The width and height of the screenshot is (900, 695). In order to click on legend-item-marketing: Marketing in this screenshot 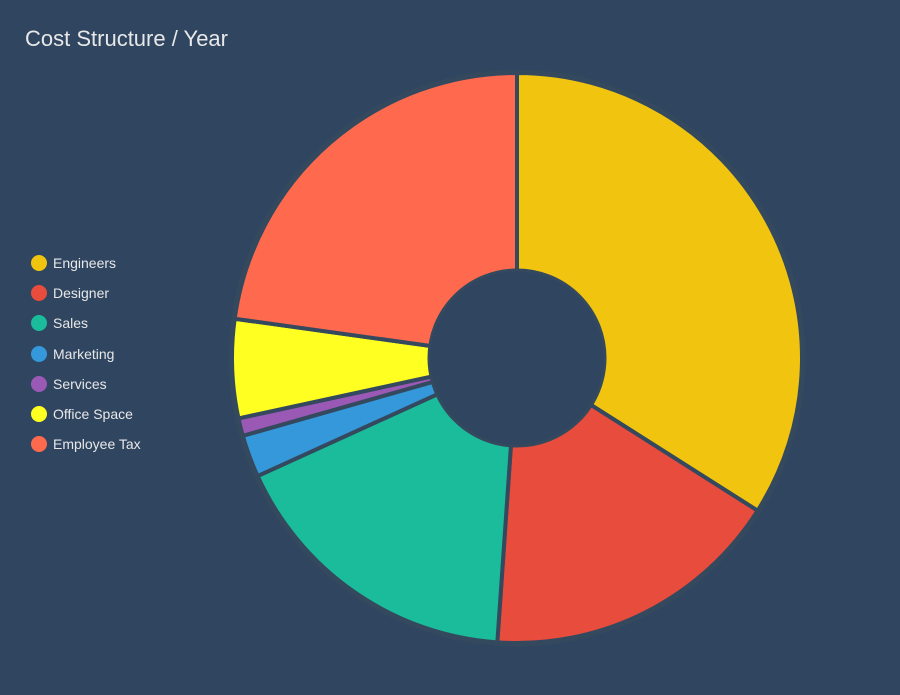, I will do `click(86, 354)`.